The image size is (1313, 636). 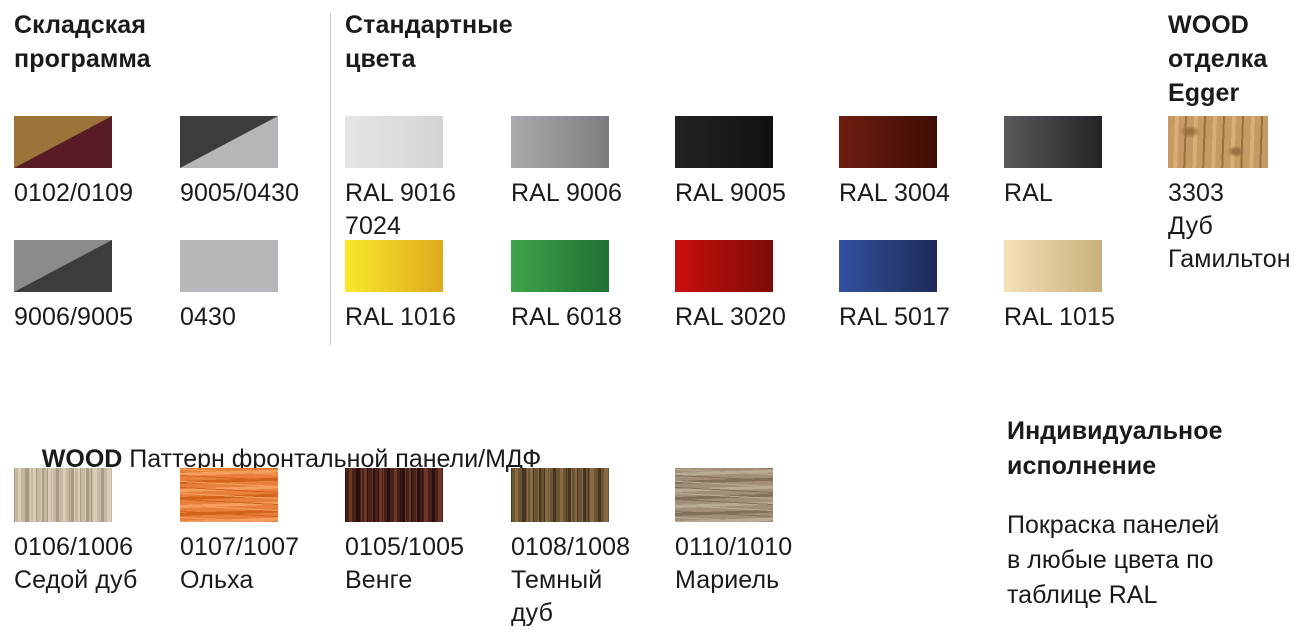 What do you see at coordinates (567, 317) in the screenshot?
I see `swatch-code-label: RAL 6018` at bounding box center [567, 317].